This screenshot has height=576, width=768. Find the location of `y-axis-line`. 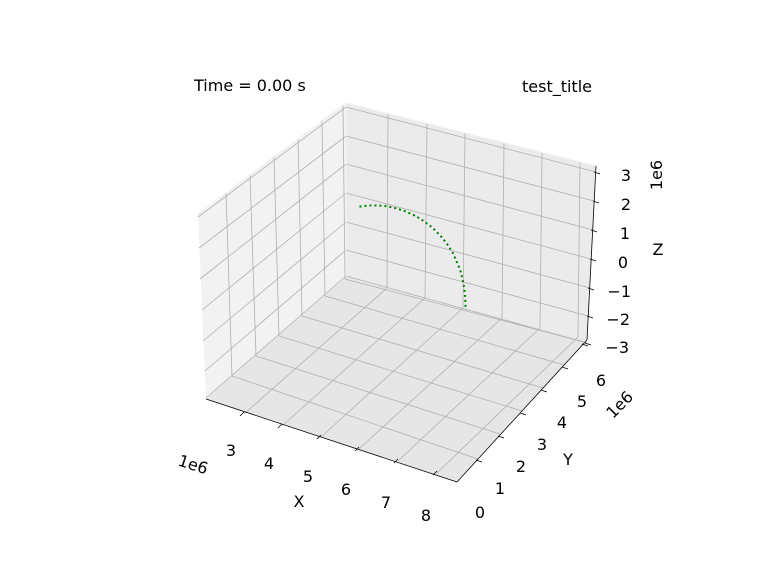

y-axis-line is located at coordinates (522, 411).